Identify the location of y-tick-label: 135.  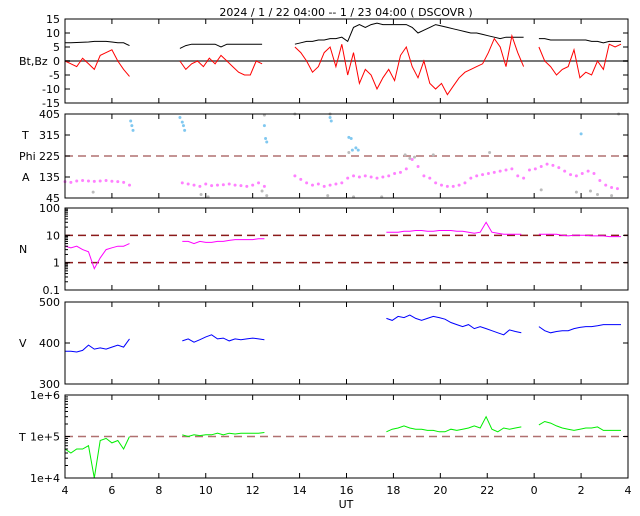
(49, 177).